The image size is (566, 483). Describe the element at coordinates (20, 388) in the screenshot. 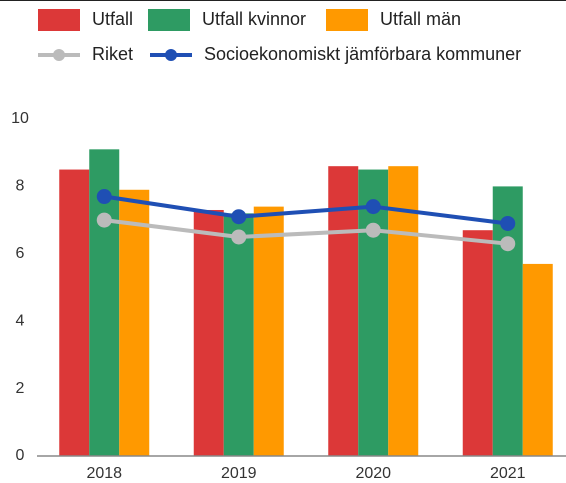

I see `y-tick-label: 2` at that location.